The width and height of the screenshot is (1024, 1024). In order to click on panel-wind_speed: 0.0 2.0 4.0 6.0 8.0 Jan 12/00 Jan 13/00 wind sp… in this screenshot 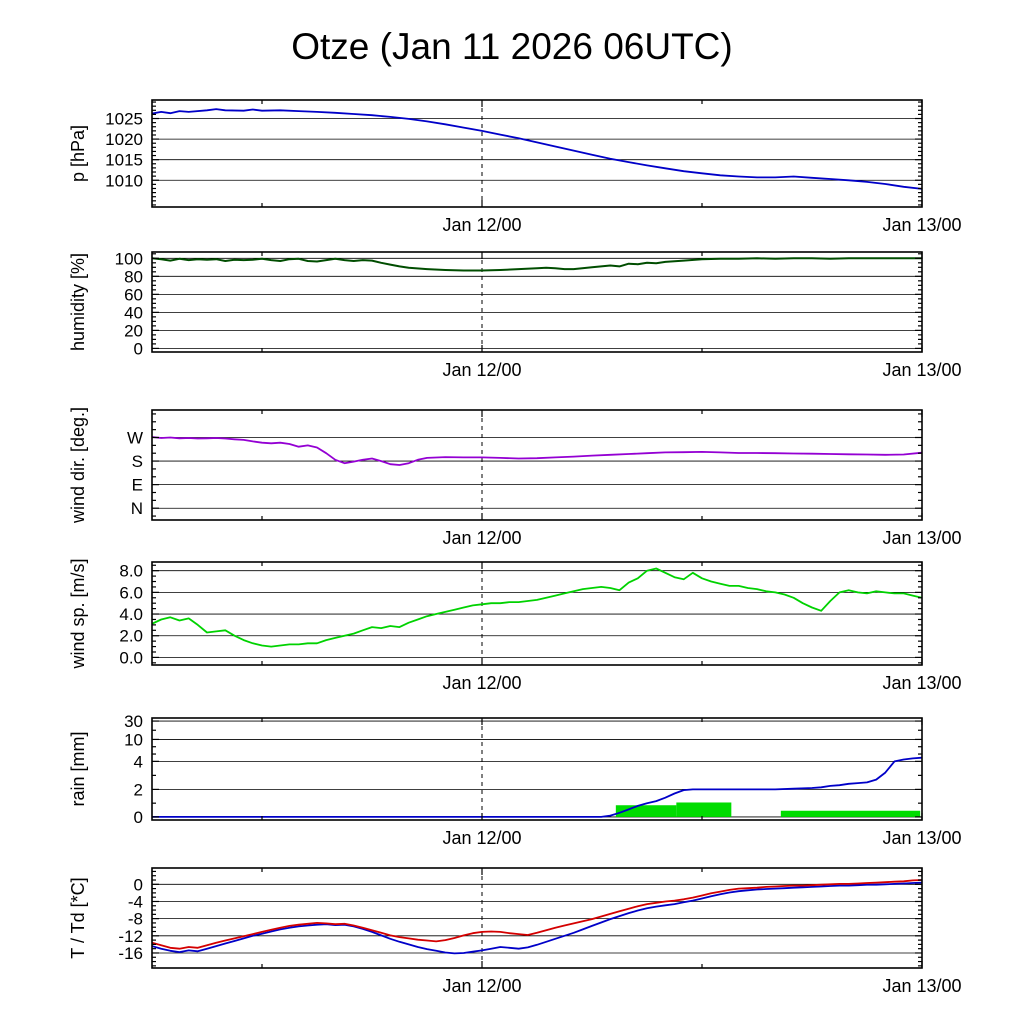, I will do `click(515, 625)`.